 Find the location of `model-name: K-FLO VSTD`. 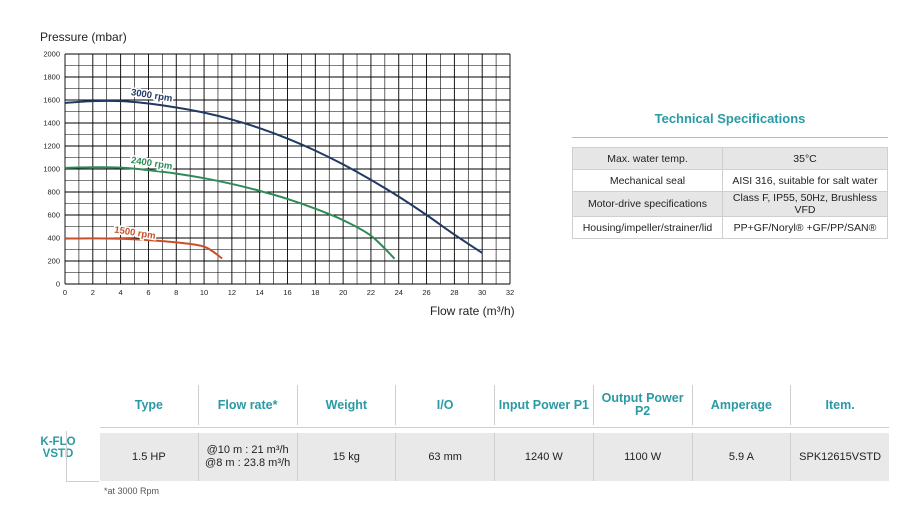

model-name: K-FLO VSTD is located at coordinates (58, 448).